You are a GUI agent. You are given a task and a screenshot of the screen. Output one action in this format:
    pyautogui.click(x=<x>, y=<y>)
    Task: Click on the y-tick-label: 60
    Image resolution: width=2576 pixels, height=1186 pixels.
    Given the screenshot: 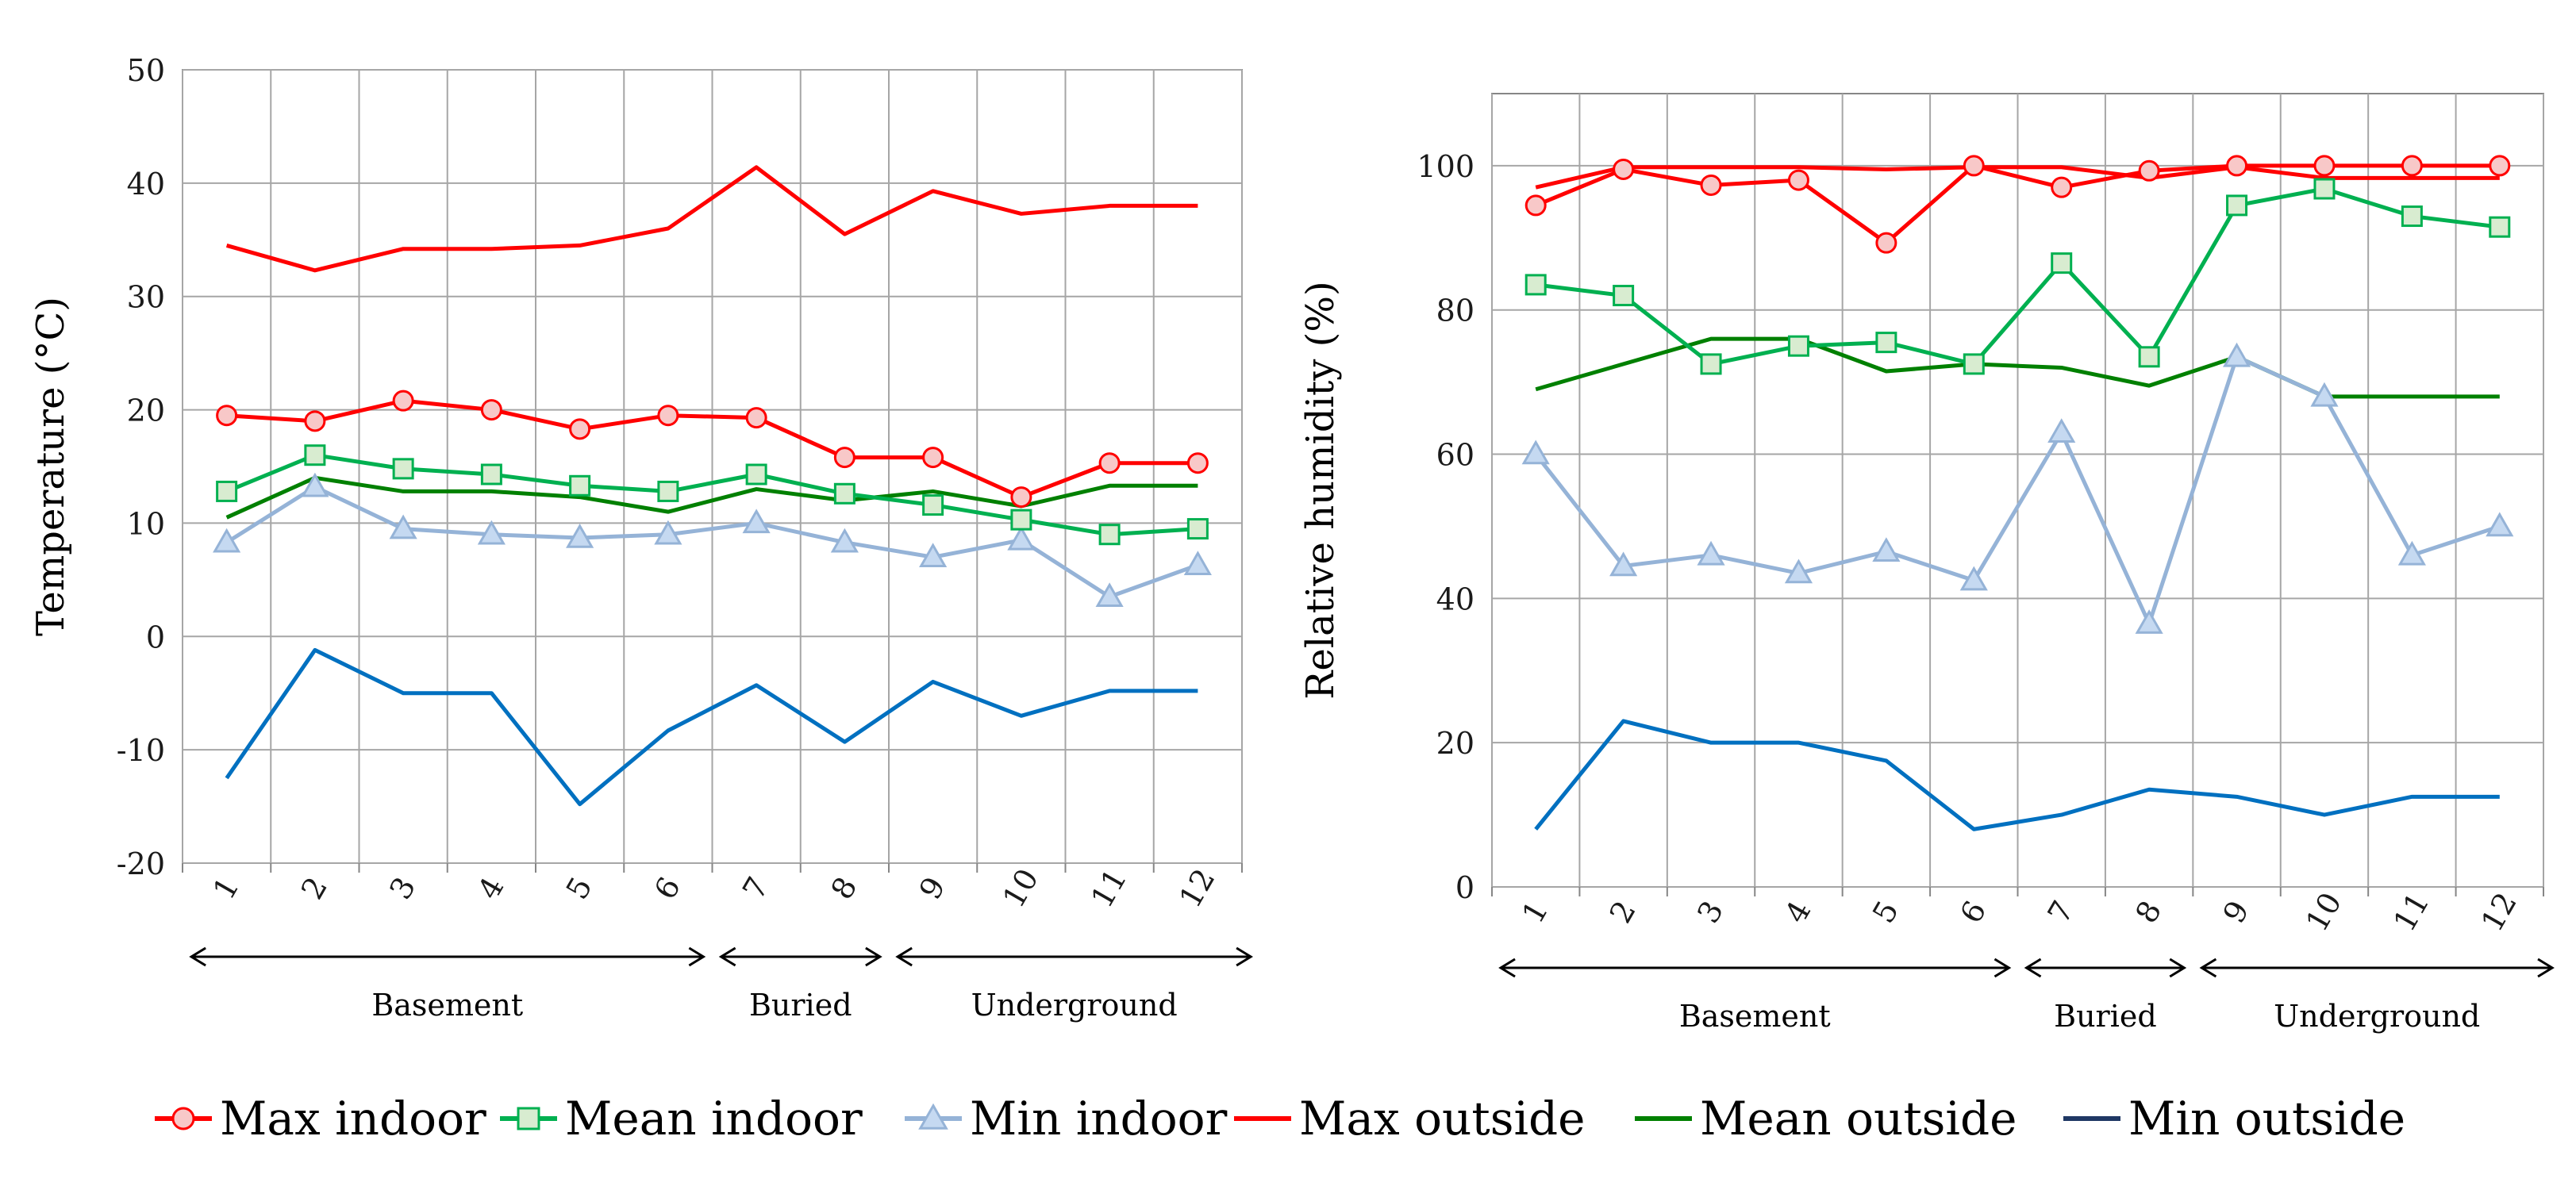 What is the action you would take?
    pyautogui.click(x=1455, y=456)
    